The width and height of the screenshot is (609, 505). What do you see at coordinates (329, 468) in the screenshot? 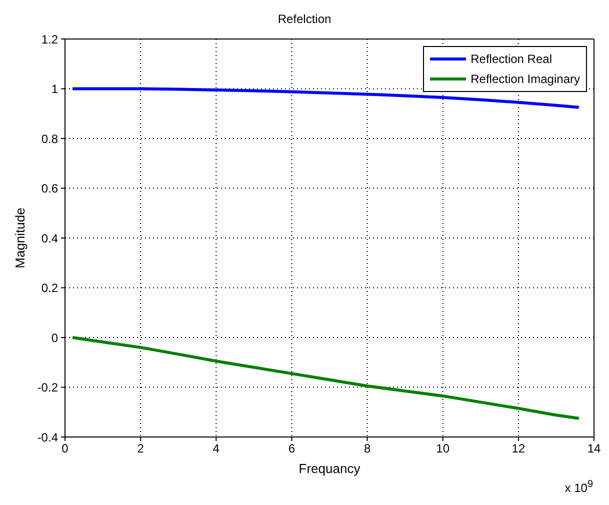
I see `x-axis-title: Frequancy` at bounding box center [329, 468].